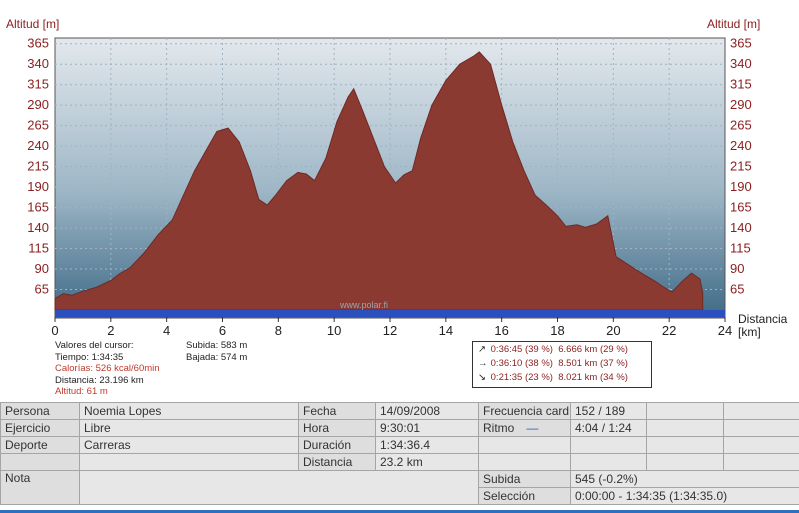 The height and width of the screenshot is (513, 799). I want to click on y-tick-label-right: 340, so click(741, 63).